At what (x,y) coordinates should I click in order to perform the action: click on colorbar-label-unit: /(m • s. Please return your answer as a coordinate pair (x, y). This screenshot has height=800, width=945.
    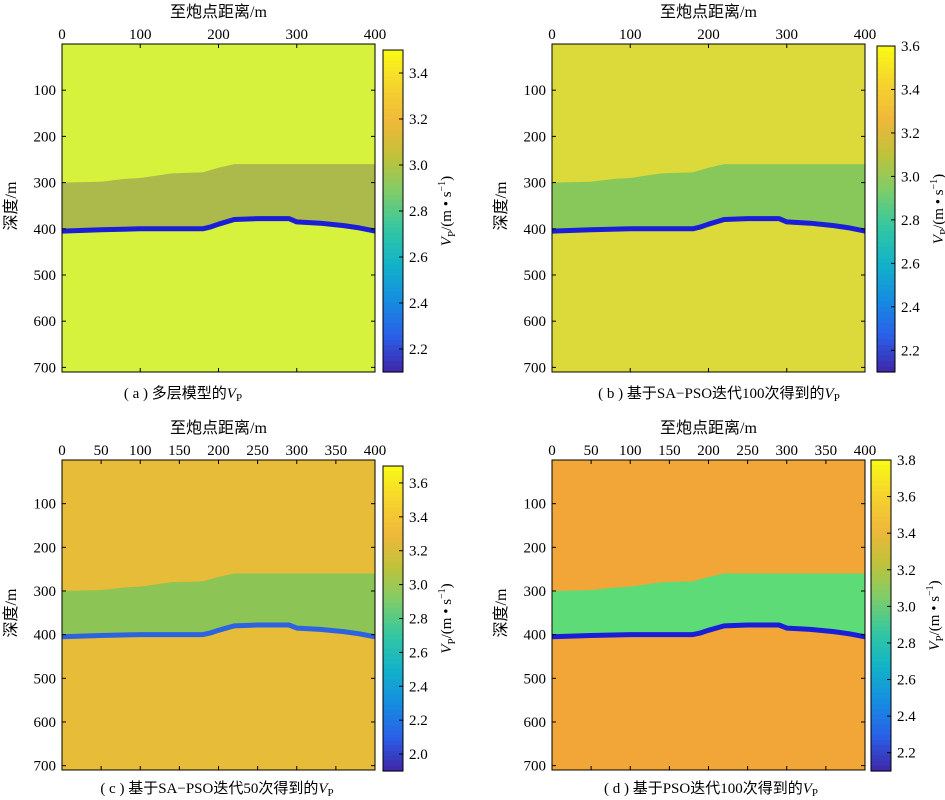
    Looking at the image, I should click on (447, 211).